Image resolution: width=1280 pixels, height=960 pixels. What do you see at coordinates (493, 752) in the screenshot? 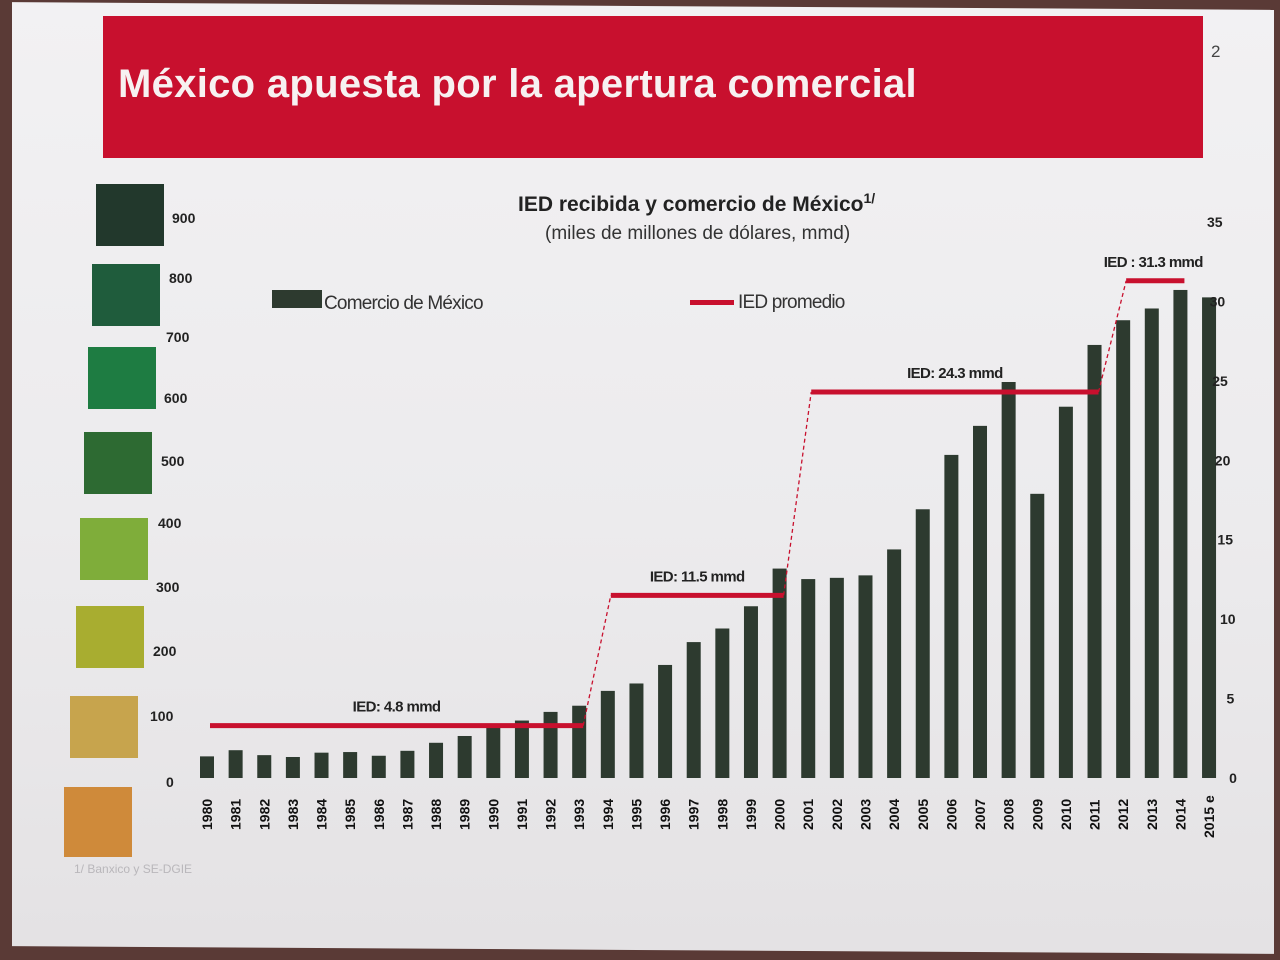
I see `bar-1990` at bounding box center [493, 752].